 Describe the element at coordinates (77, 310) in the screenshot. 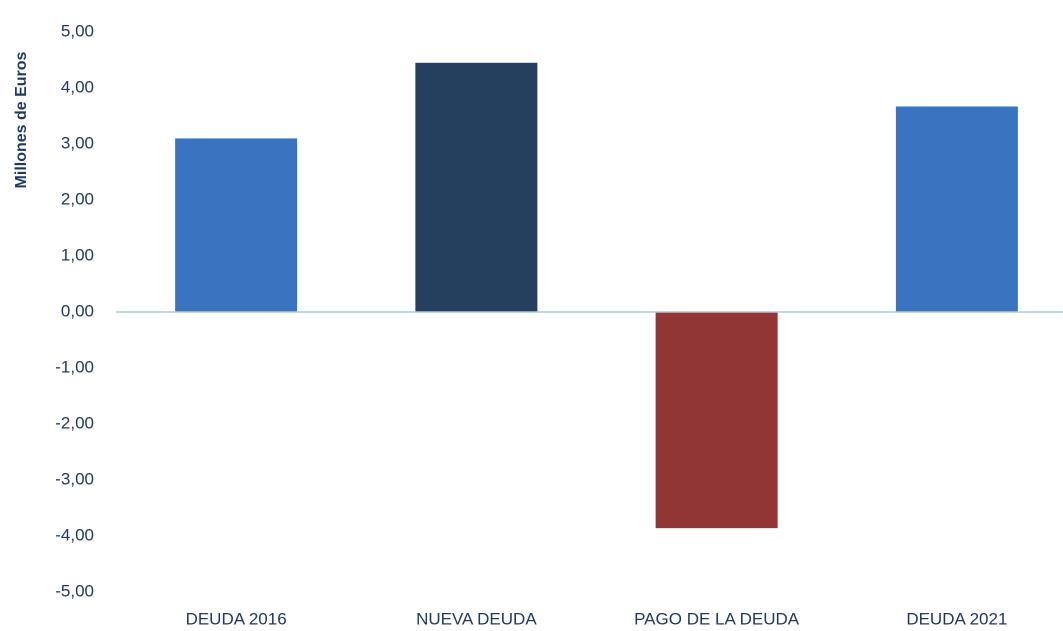

I see `y-tick-label: 0,00` at that location.